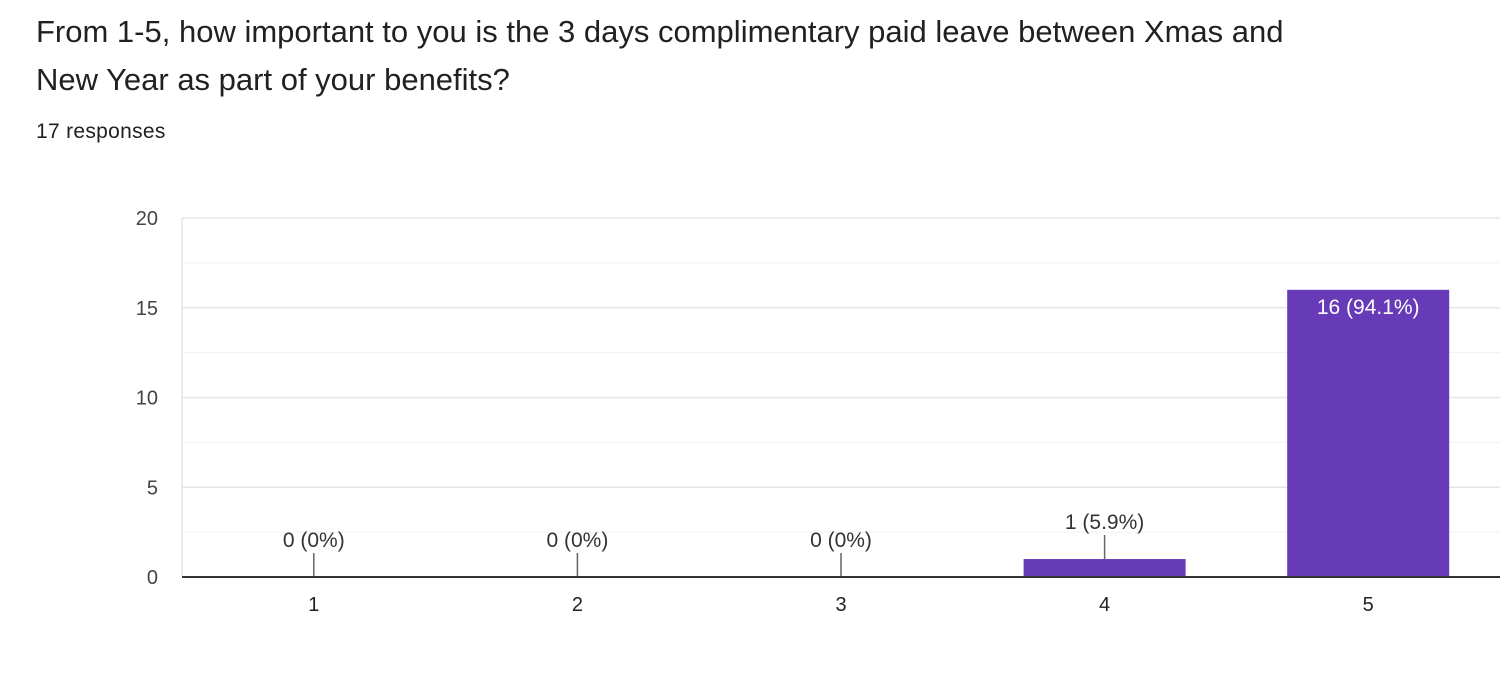 This screenshot has height=682, width=1504. I want to click on x-tick-label: 3, so click(840, 605).